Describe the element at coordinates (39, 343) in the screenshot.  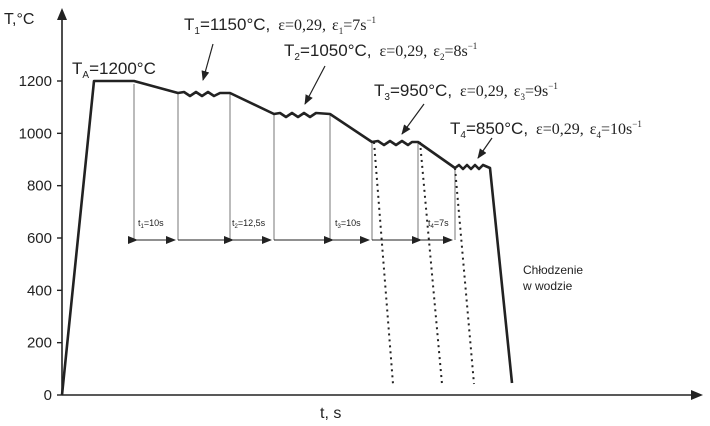
I see `y-tick-label: 200` at that location.